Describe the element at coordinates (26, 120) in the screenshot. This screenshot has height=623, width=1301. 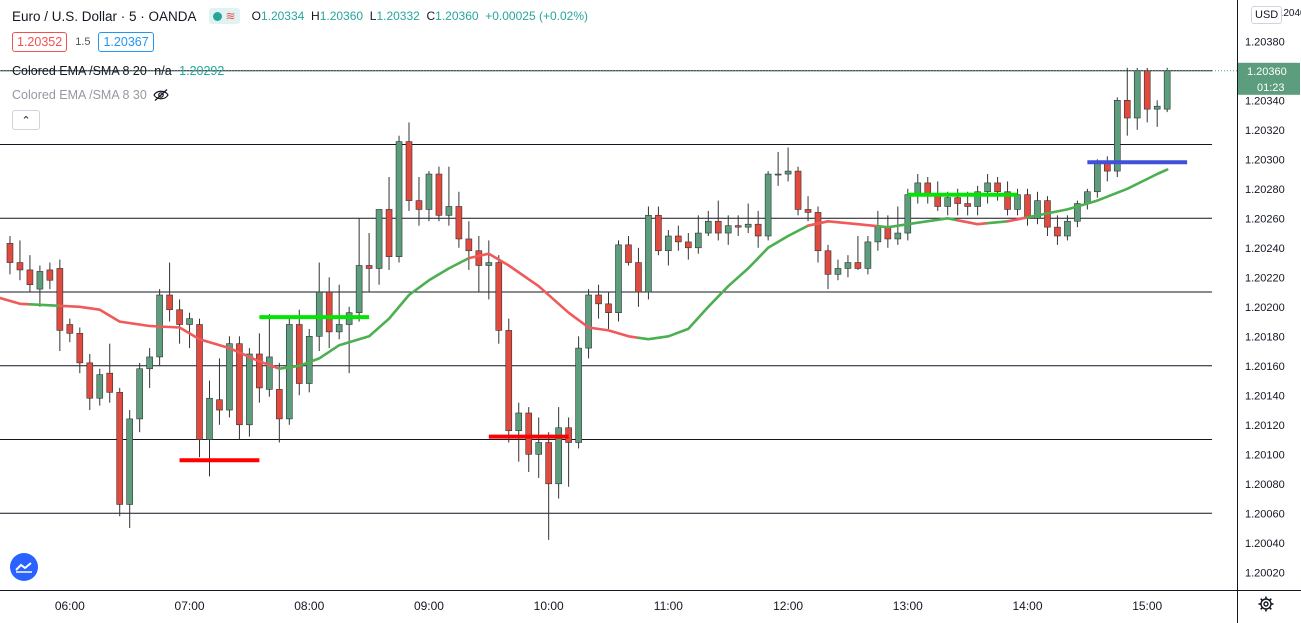
I see `collapse-legend-button: ⌃` at that location.